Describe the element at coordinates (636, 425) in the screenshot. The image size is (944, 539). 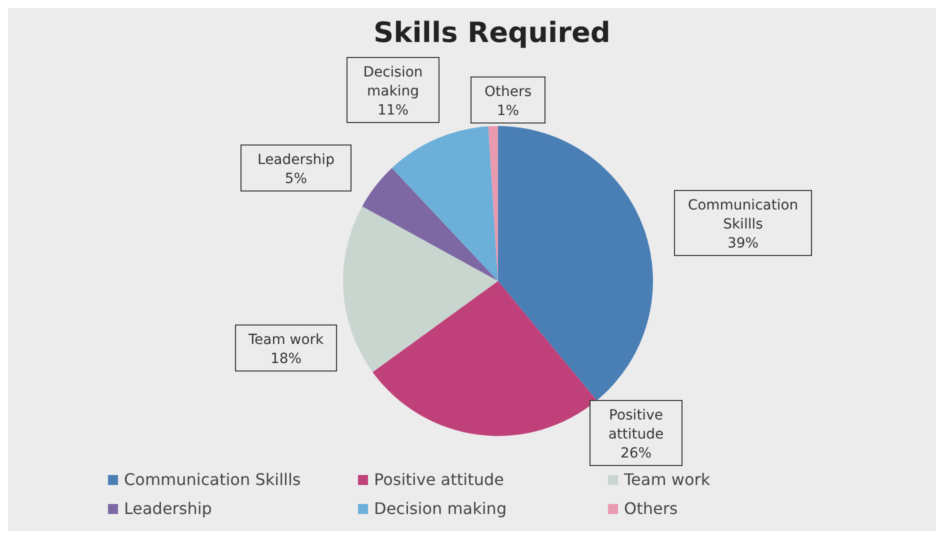
I see `slice-label: Positive attitude` at that location.